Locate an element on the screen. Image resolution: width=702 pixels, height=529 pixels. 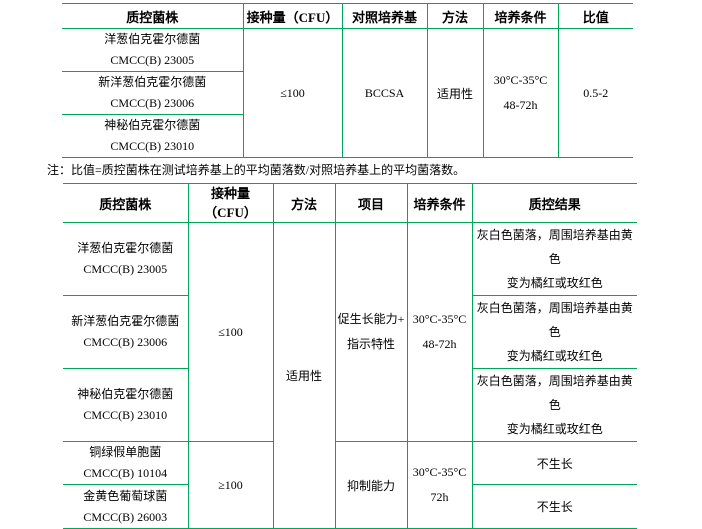
col-header-inoculum-line2: （CFU） is located at coordinates (230, 212).